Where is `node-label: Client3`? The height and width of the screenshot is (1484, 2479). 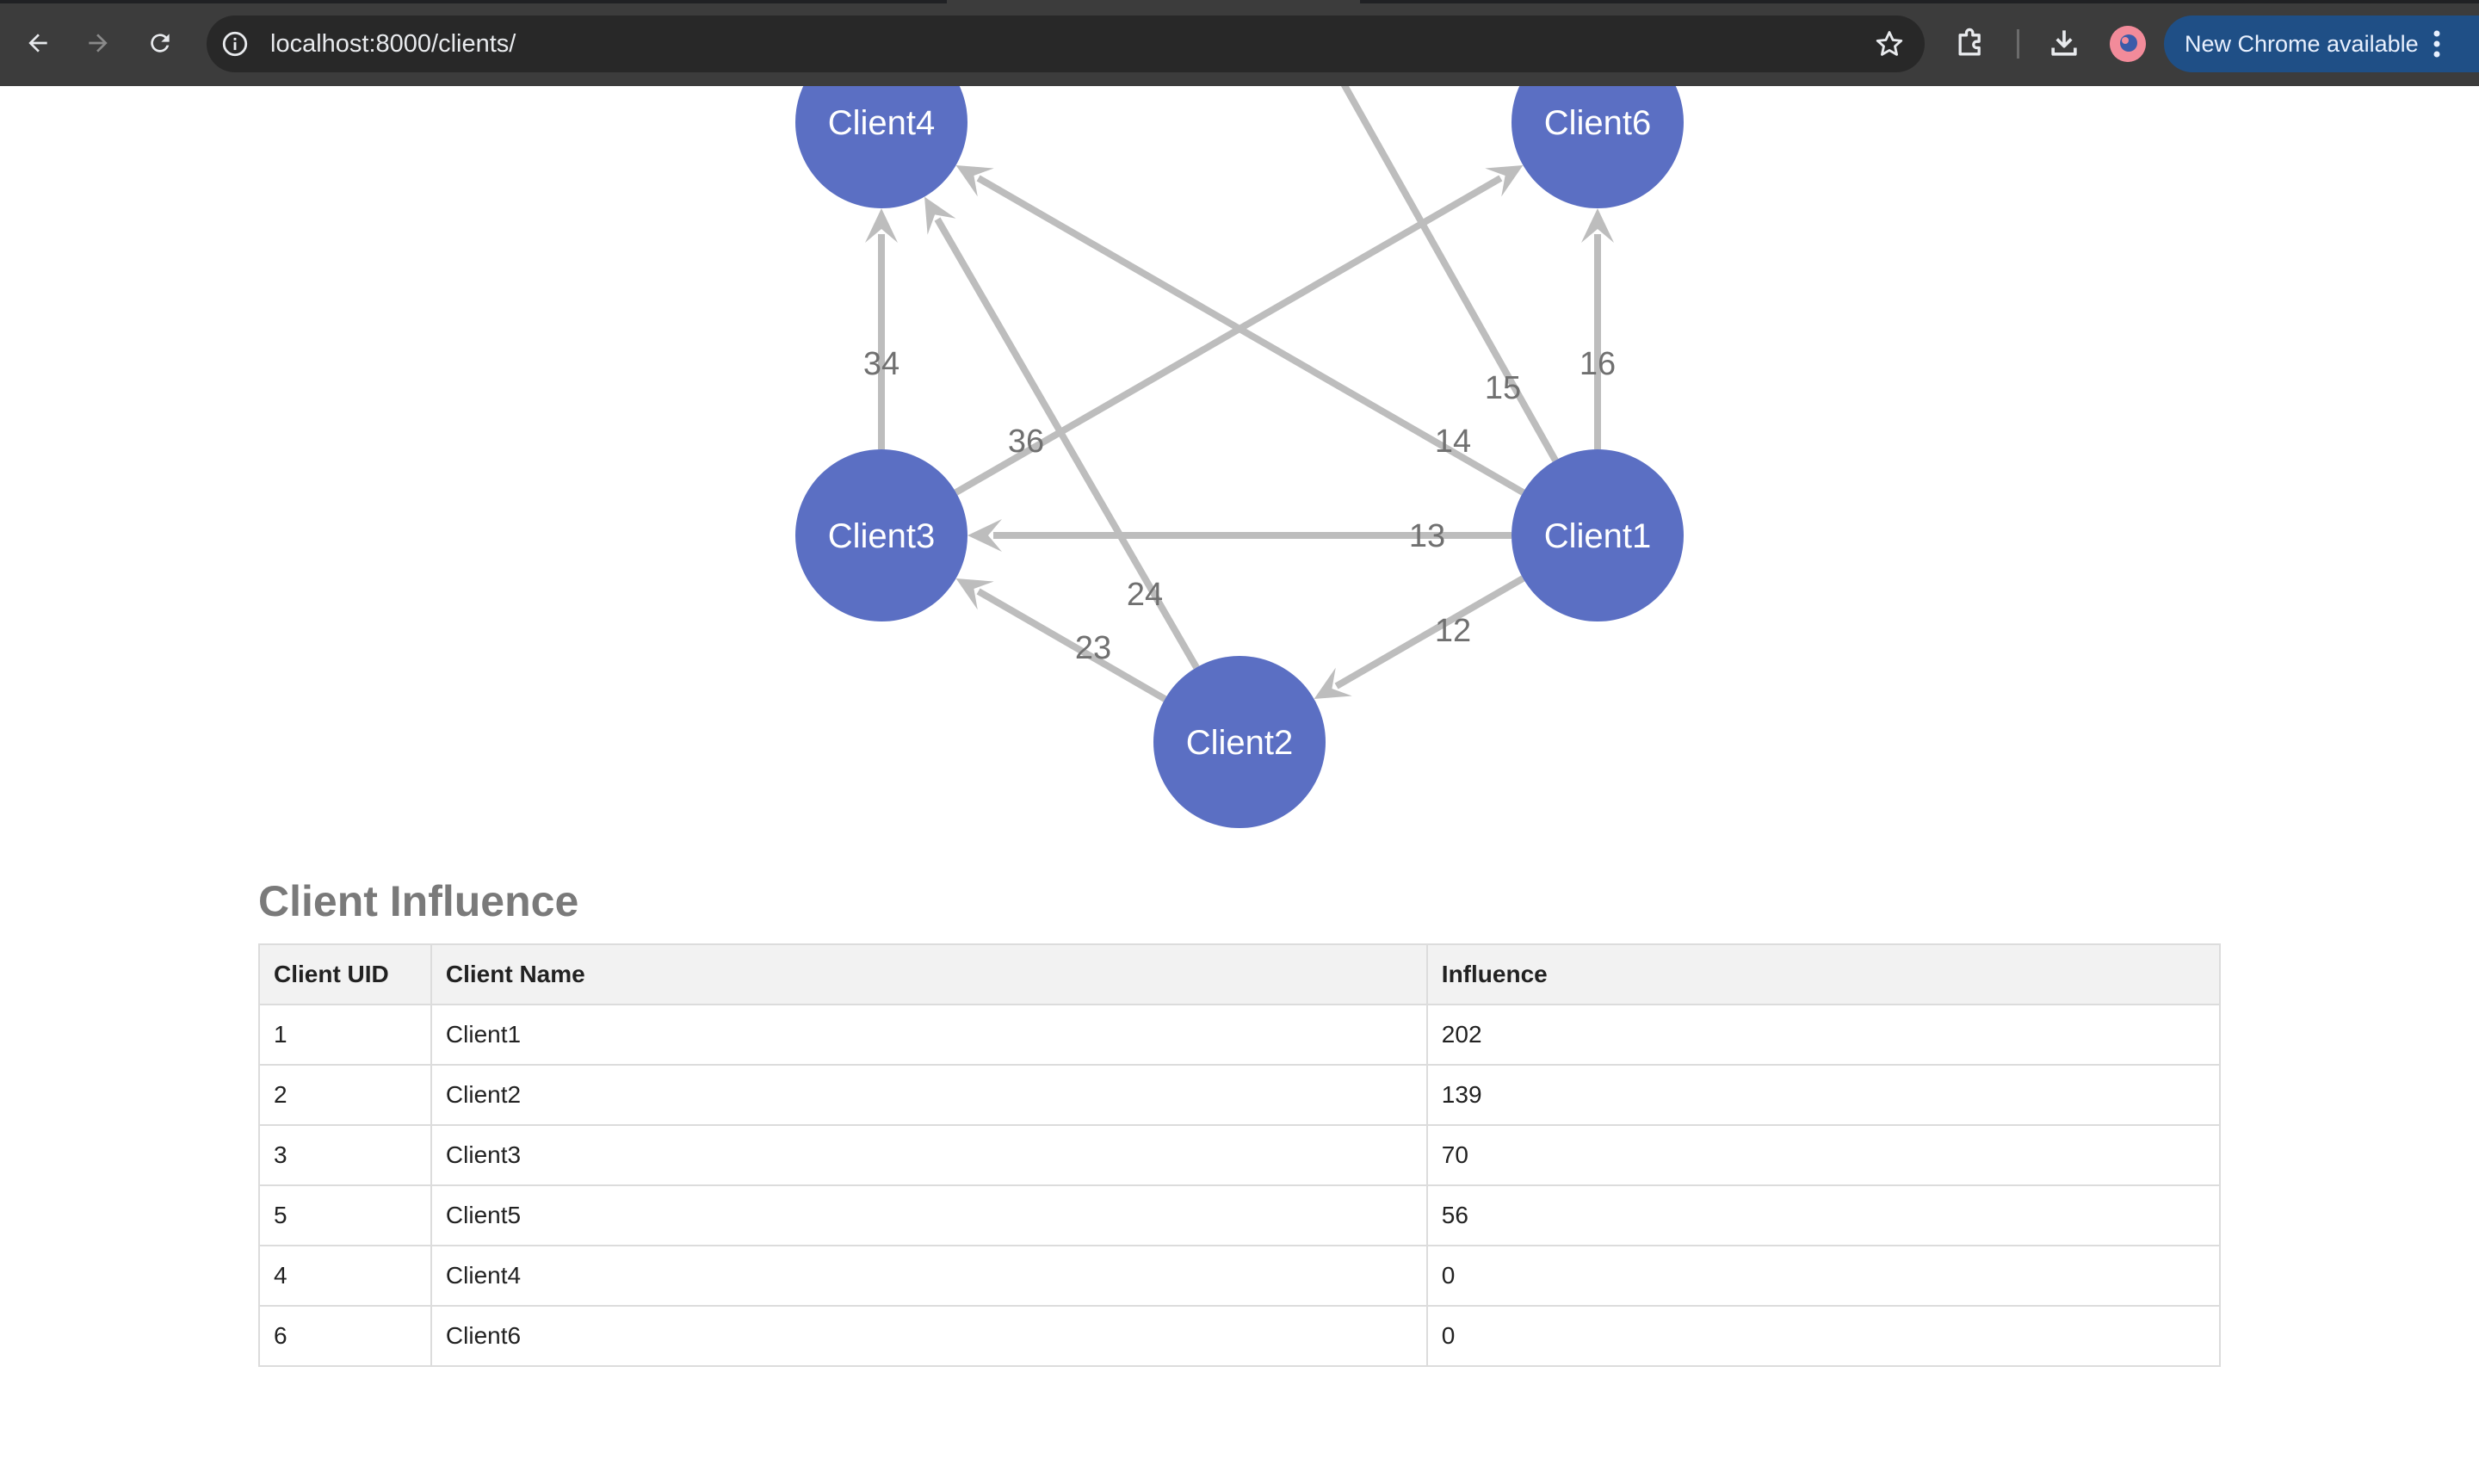 node-label: Client3 is located at coordinates (882, 536).